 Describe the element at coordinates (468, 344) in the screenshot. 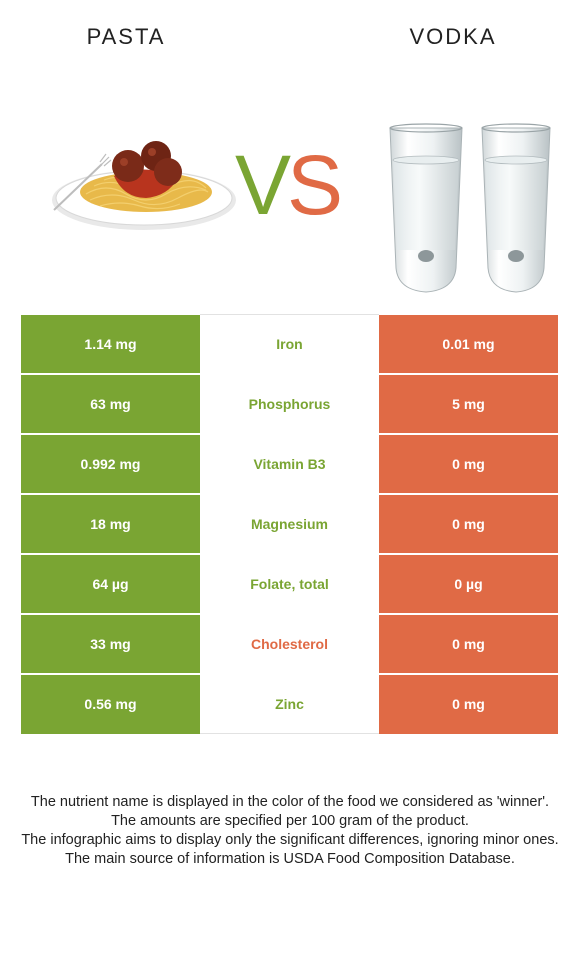

I see `right-food-value: 0.01 mg` at that location.